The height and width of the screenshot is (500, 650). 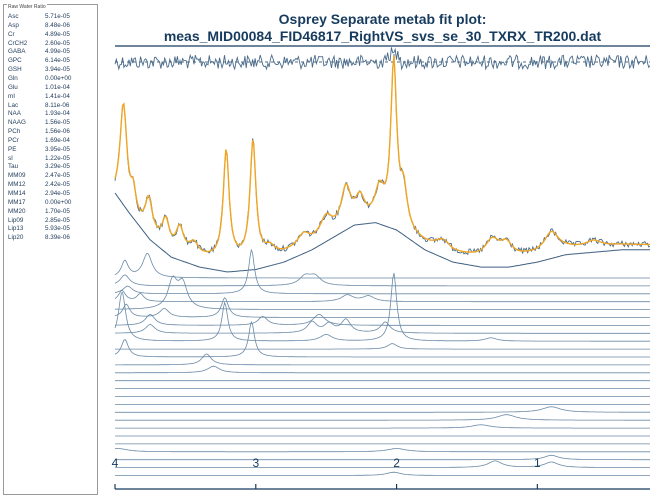 What do you see at coordinates (13, 167) in the screenshot?
I see `ratio-metabolite-label: Tau` at bounding box center [13, 167].